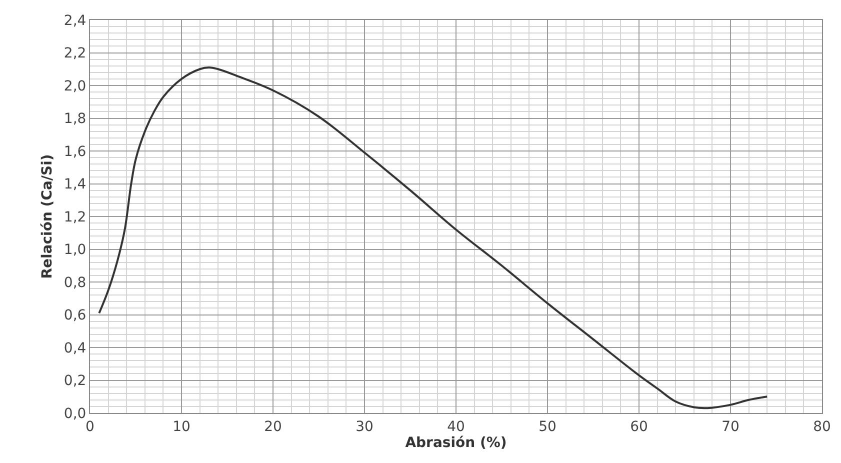  Describe the element at coordinates (75, 316) in the screenshot. I see `y-tick-label: 0,6` at that location.